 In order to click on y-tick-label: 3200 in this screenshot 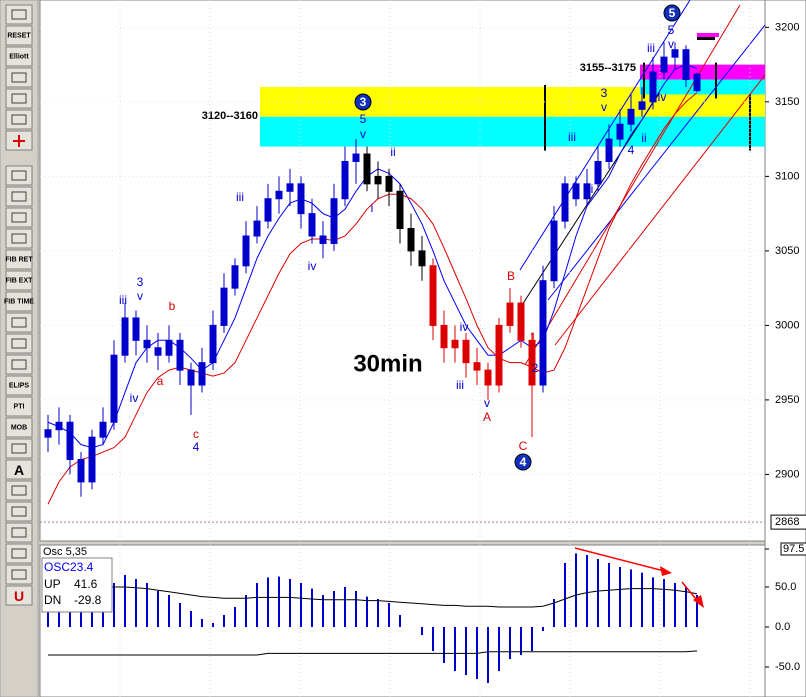, I will do `click(787, 27)`.